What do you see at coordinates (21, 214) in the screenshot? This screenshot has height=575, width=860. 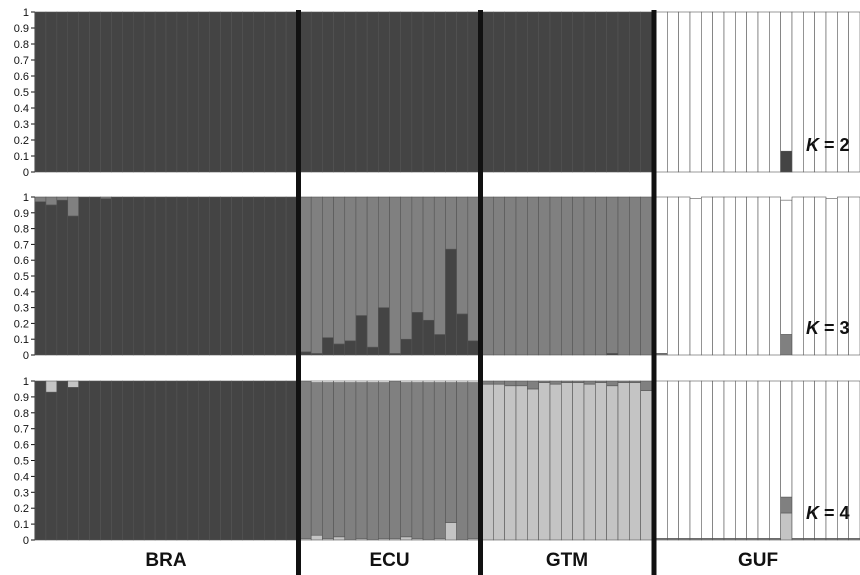 I see `y-tick-label: 0.9` at bounding box center [21, 214].